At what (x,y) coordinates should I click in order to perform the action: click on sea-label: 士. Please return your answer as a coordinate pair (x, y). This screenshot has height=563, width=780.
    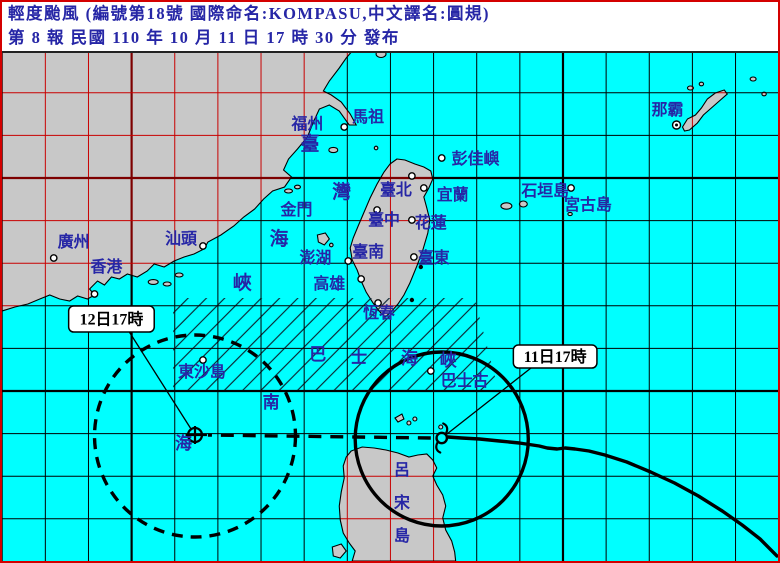
    Looking at the image, I should click on (358, 357).